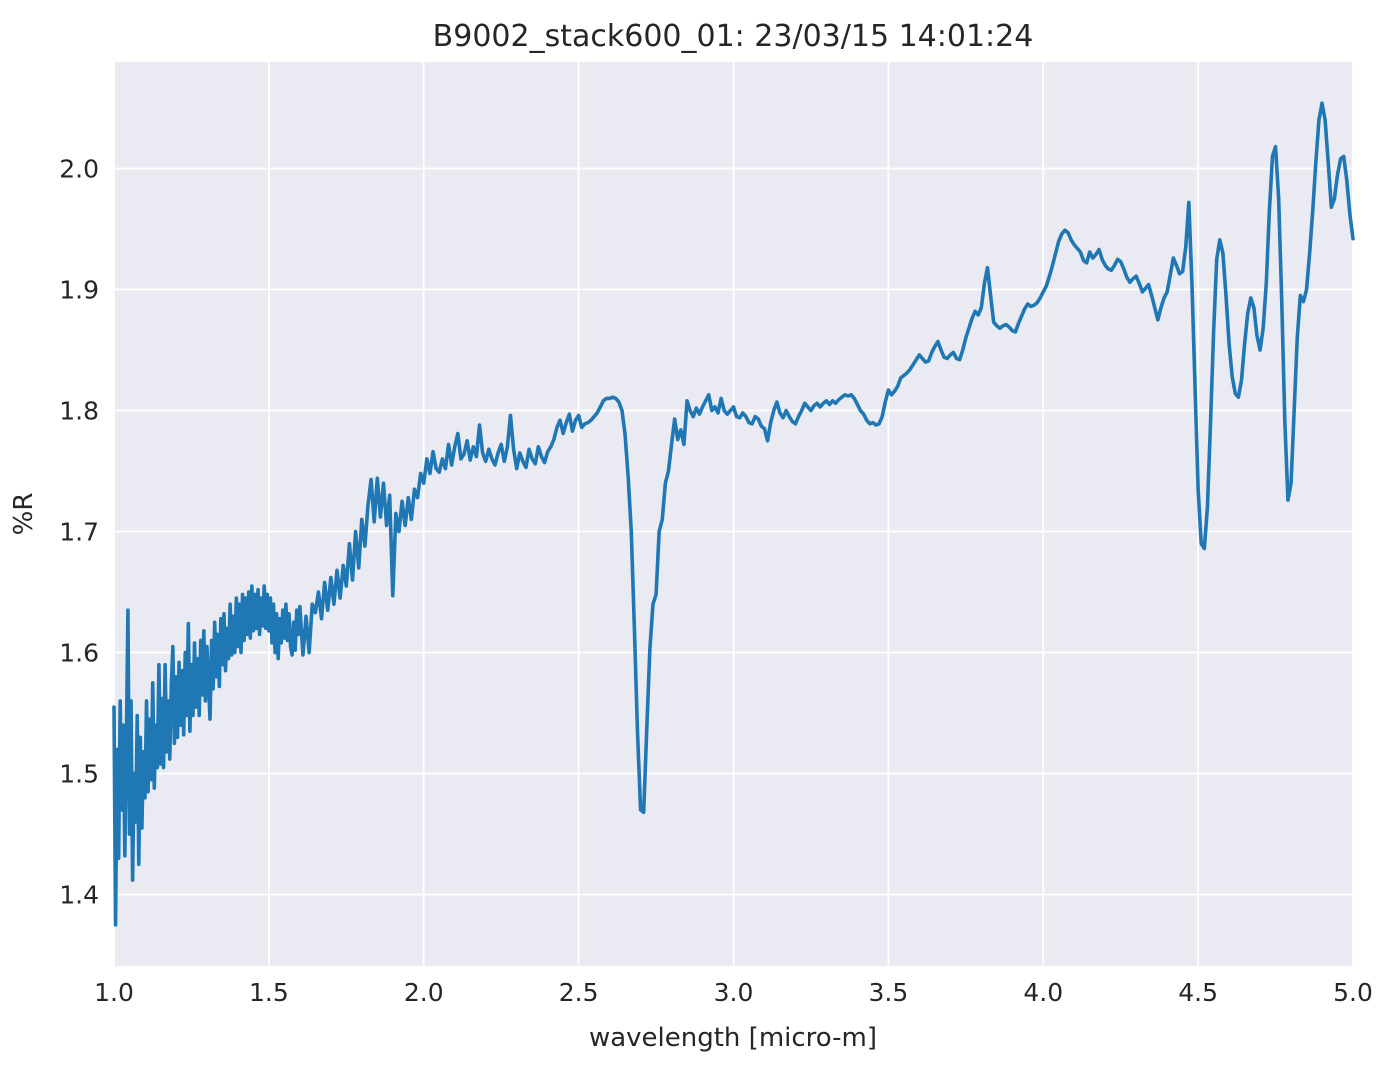 Image resolution: width=1394 pixels, height=1073 pixels. Describe the element at coordinates (114, 992) in the screenshot. I see `x-tick-label: 1.0` at that location.